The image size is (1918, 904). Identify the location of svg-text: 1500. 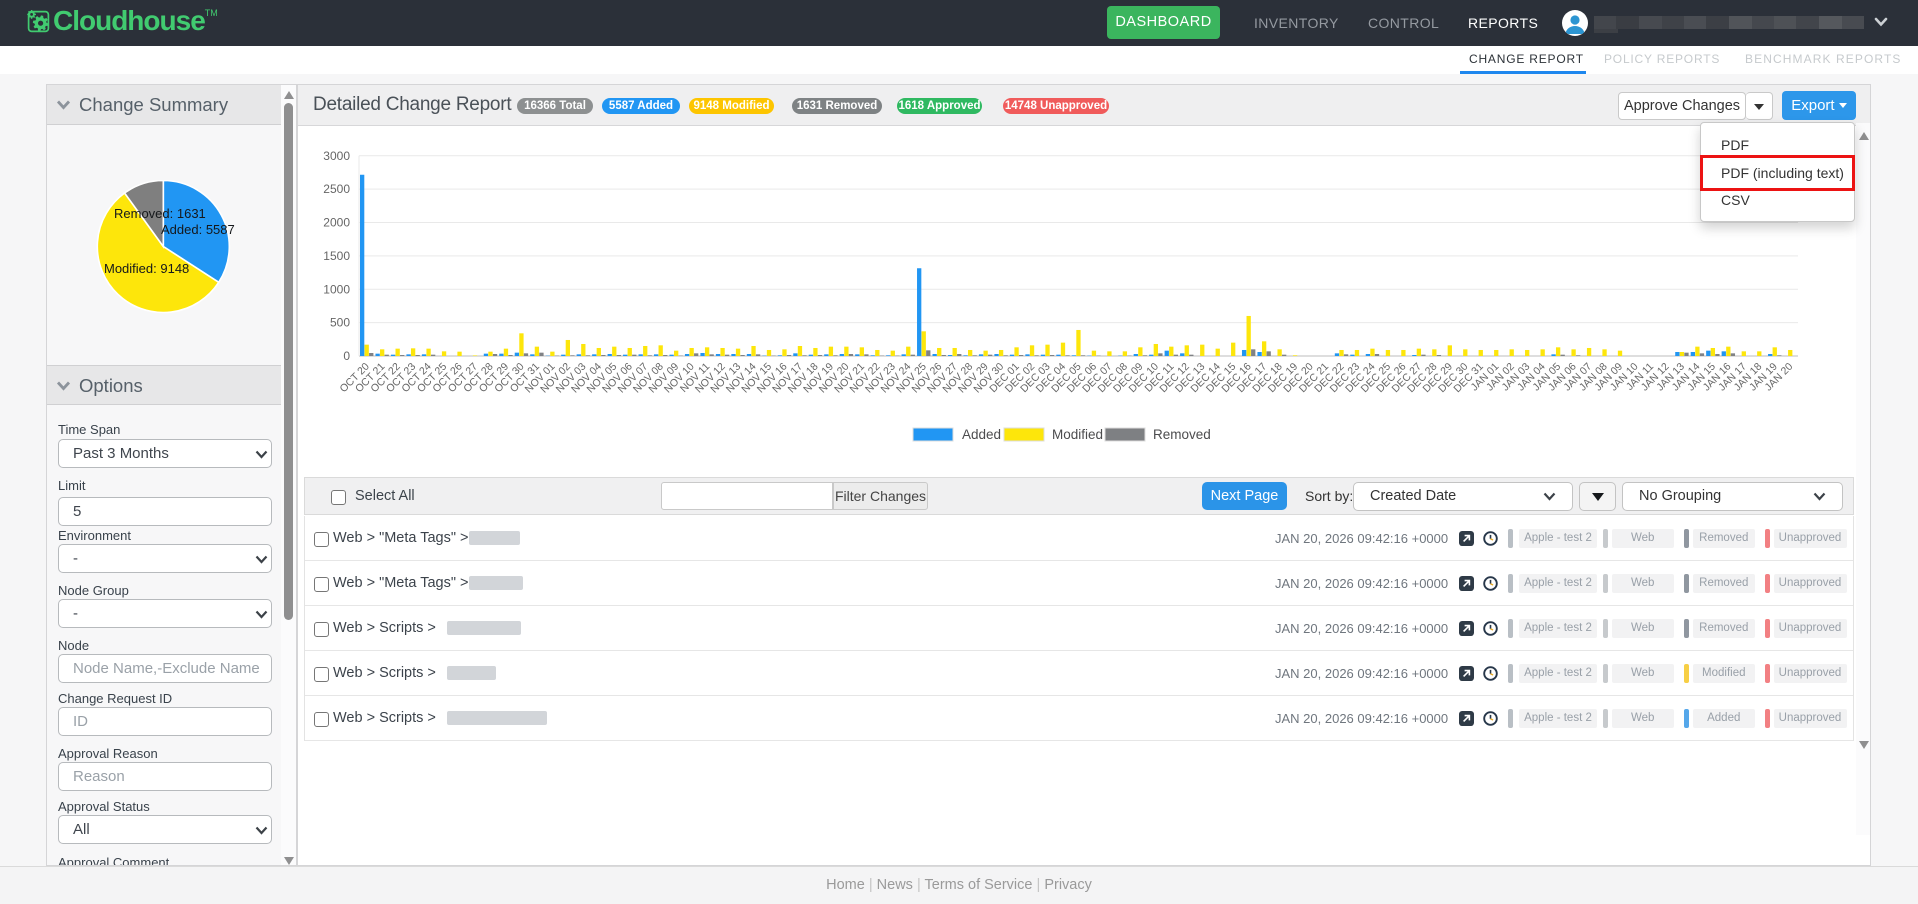
(336, 256).